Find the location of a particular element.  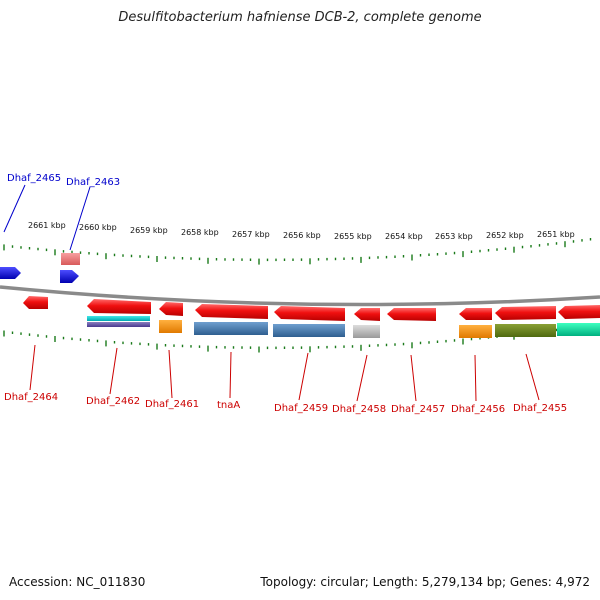

gene-dhaf-2456-orange is located at coordinates (475, 331).